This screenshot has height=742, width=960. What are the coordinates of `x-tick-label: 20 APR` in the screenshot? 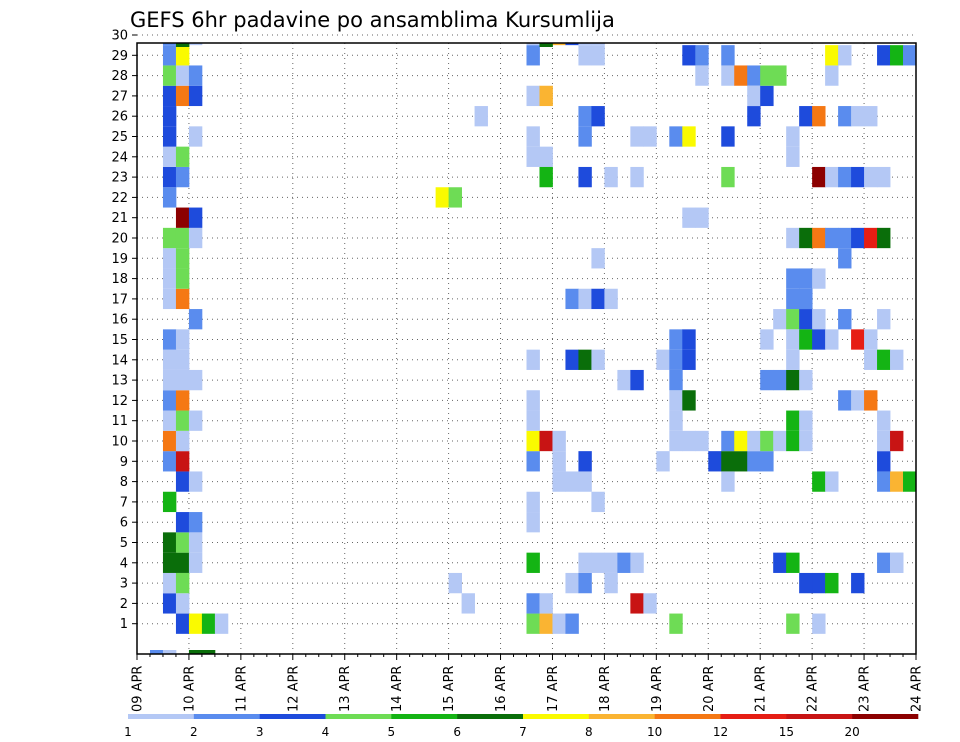 It's located at (709, 689).